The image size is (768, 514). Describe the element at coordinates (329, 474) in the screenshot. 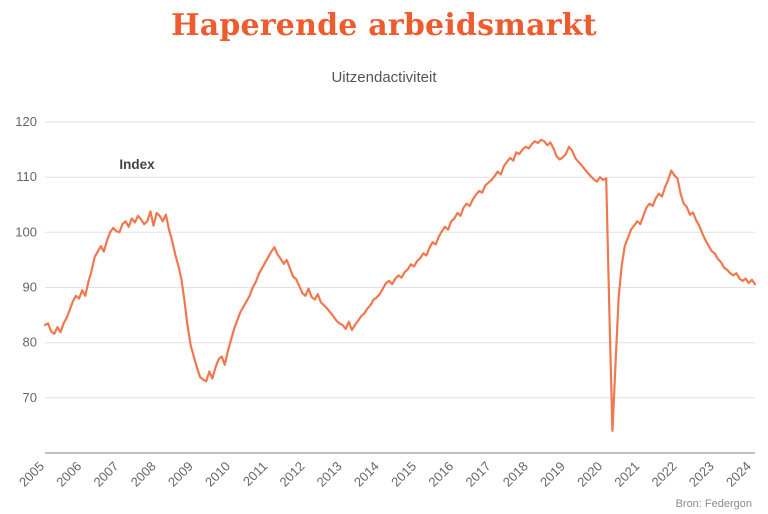

I see `x-tick-label: 2013` at that location.